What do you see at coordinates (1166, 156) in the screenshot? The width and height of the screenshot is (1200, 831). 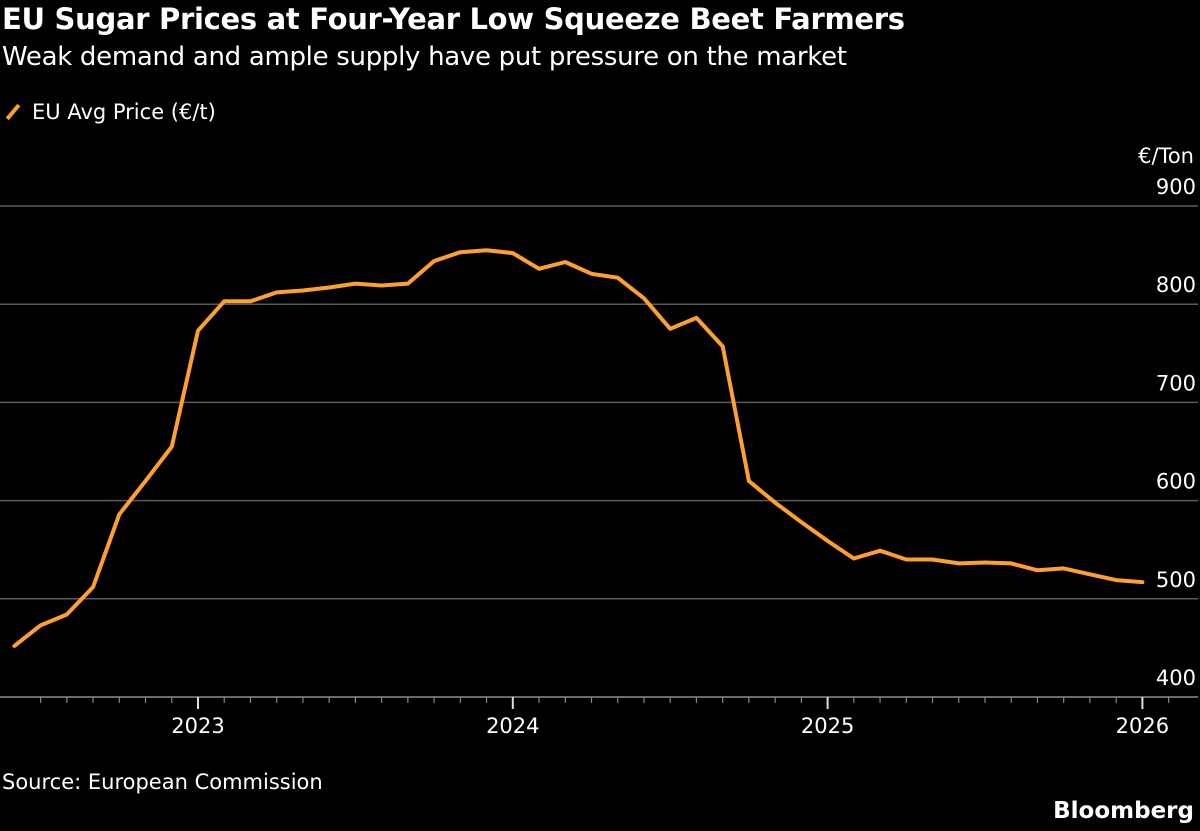 I see `y-axis-unit: €/Ton` at bounding box center [1166, 156].